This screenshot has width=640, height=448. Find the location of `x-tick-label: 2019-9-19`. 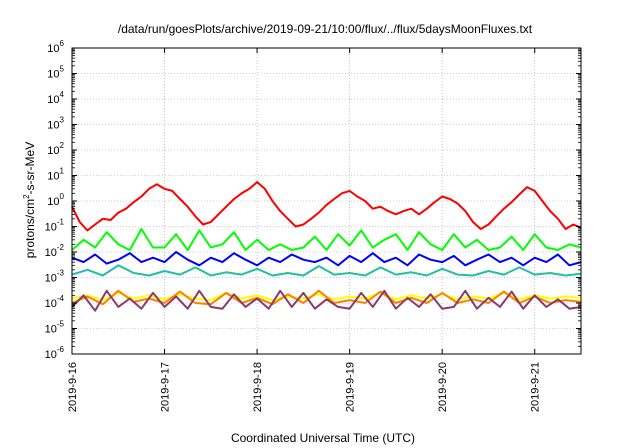

x-tick-label: 2019-9-19 is located at coordinates (351, 387).